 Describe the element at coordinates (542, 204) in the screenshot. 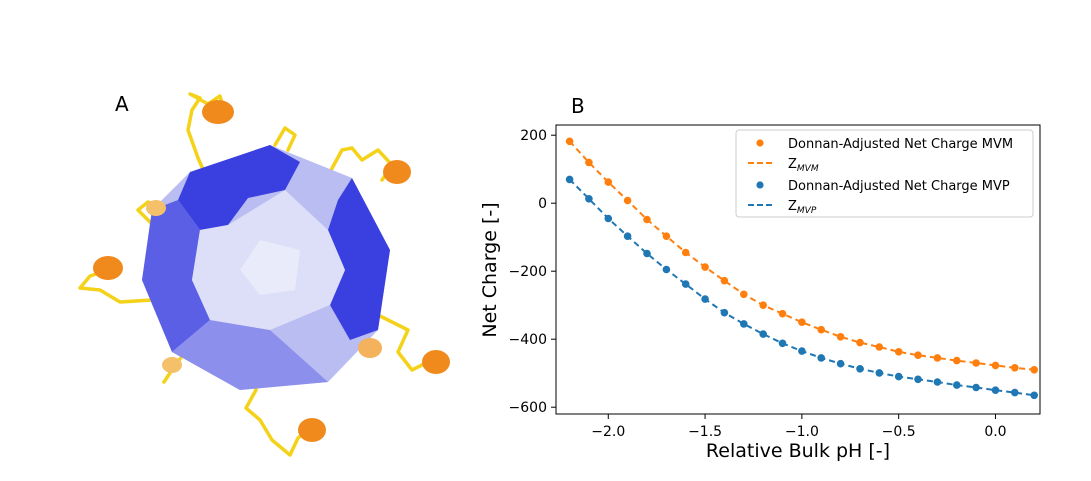

I see `y-tick-label: 0` at that location.